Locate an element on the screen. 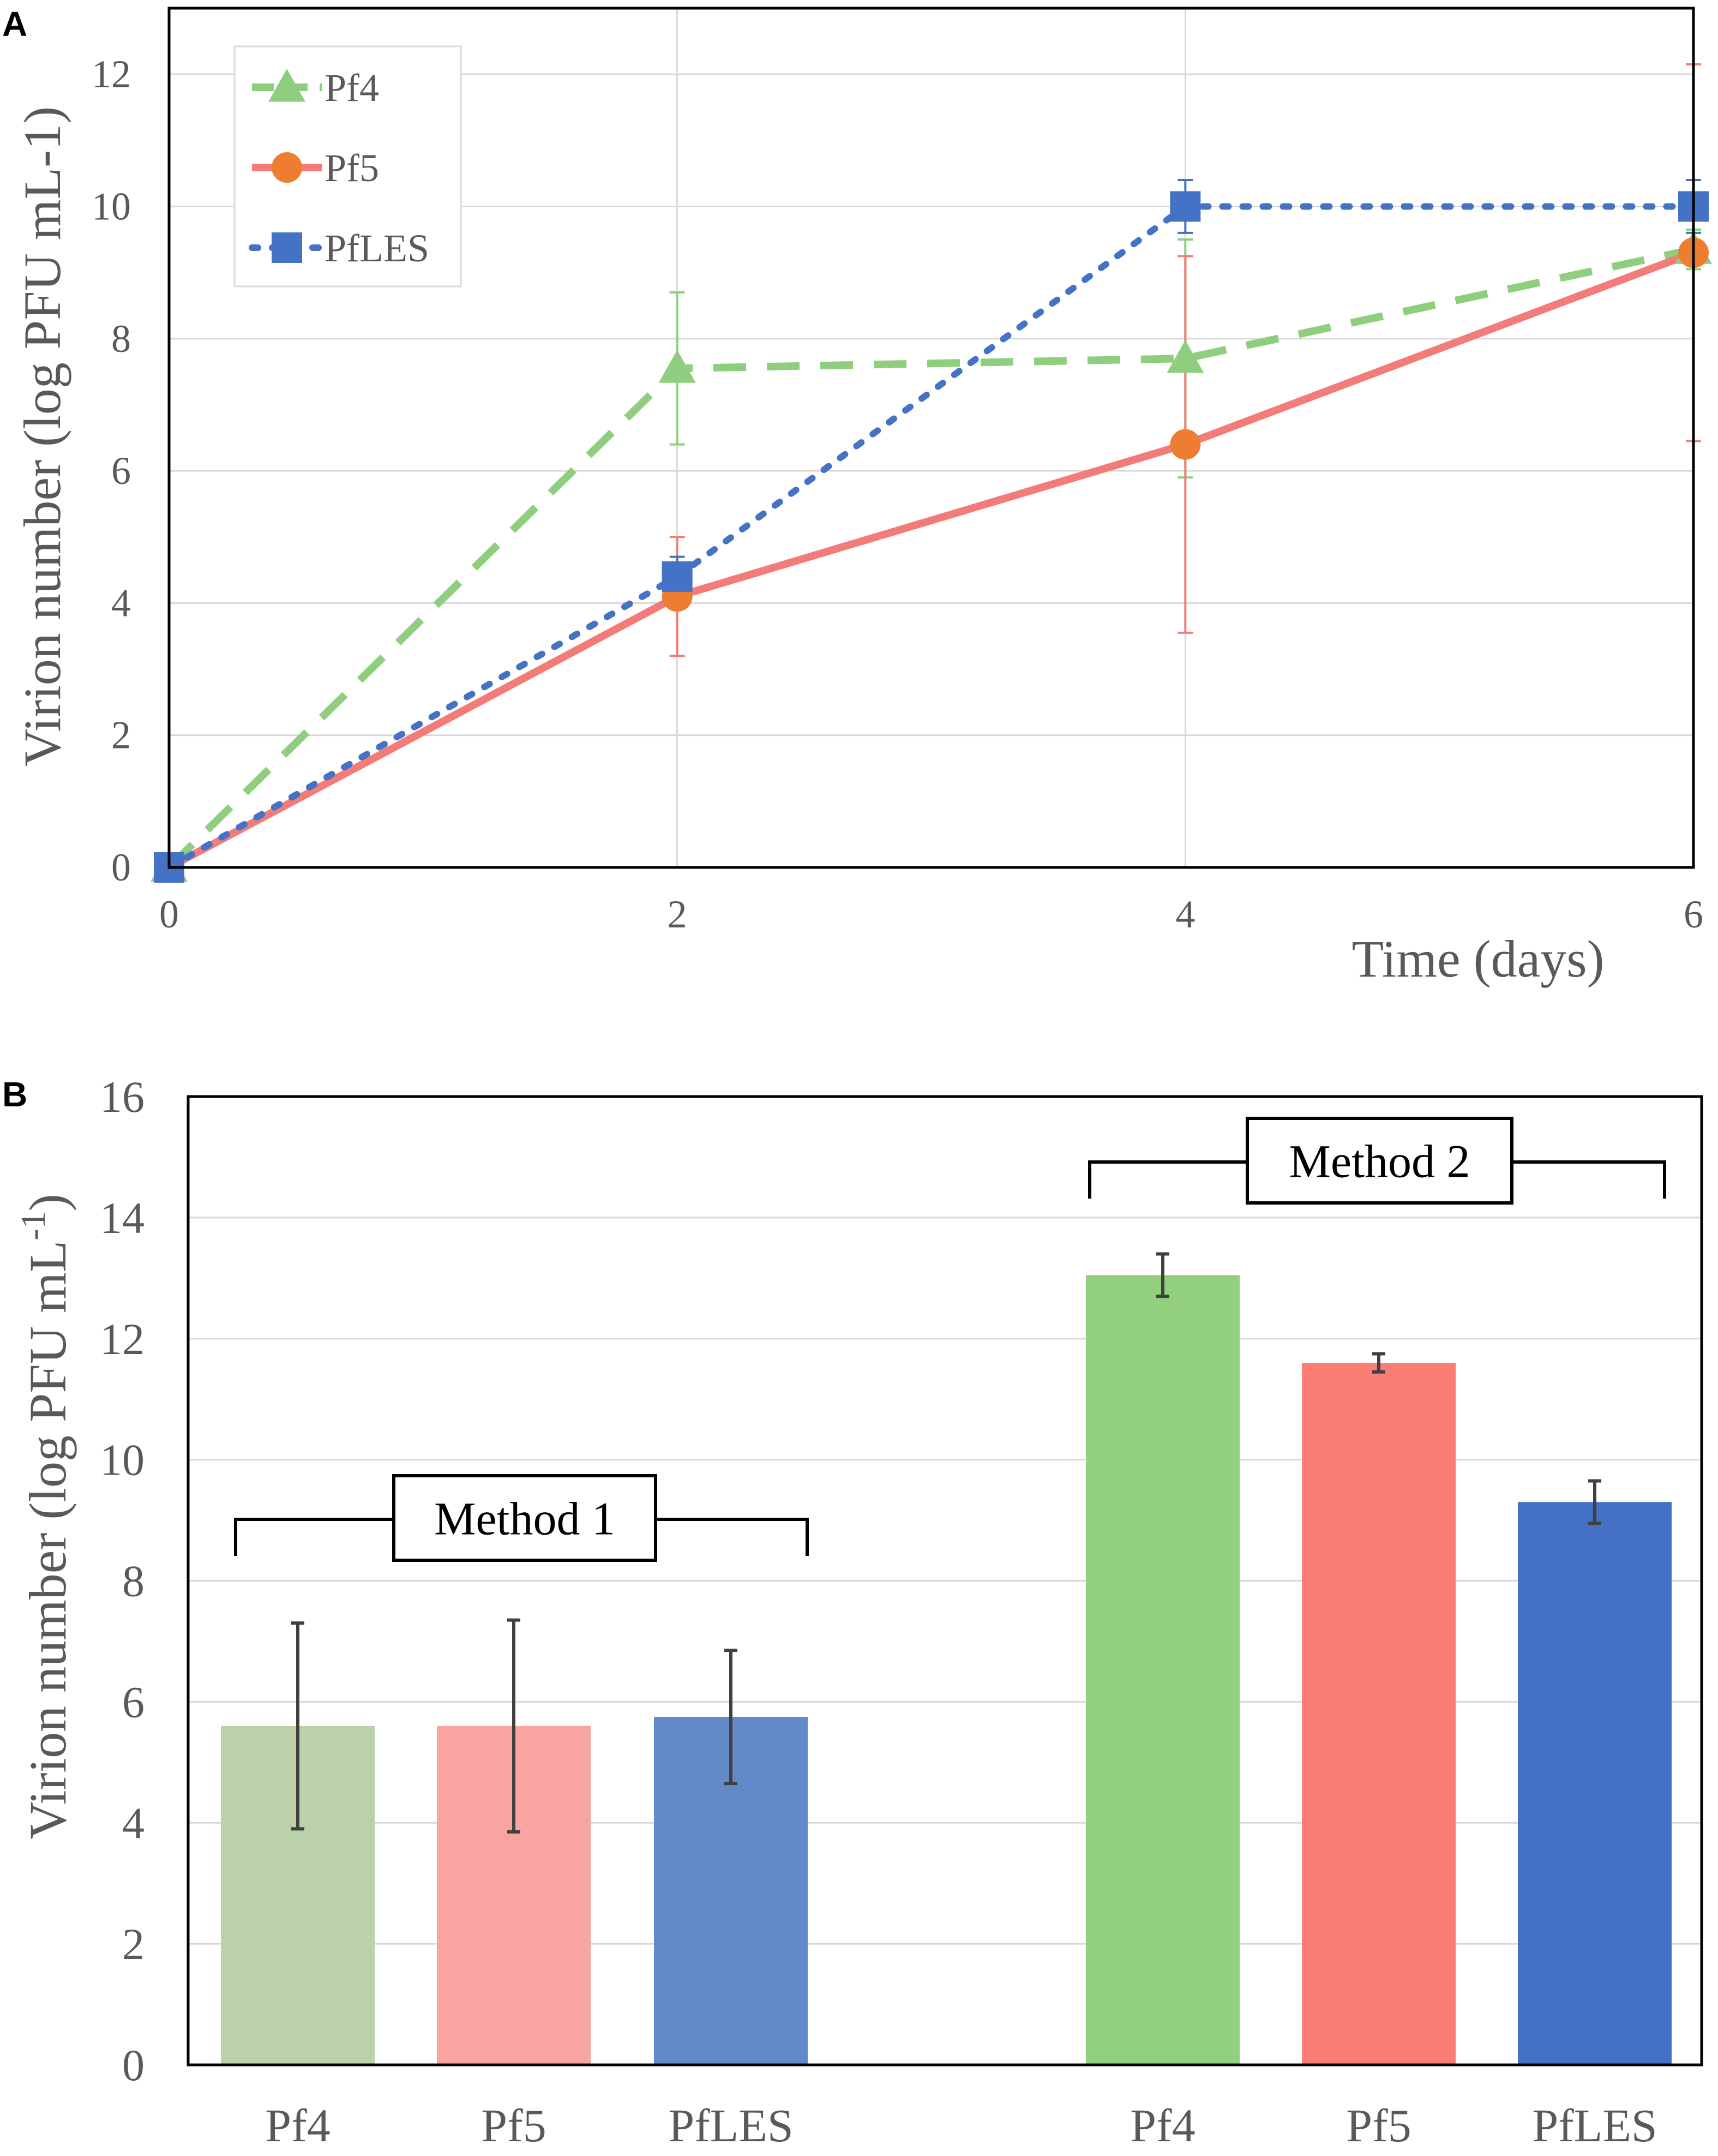 Image resolution: width=1718 pixels, height=2156 pixels. a-legend: Pf4 Pf5 PfLES is located at coordinates (347, 166).